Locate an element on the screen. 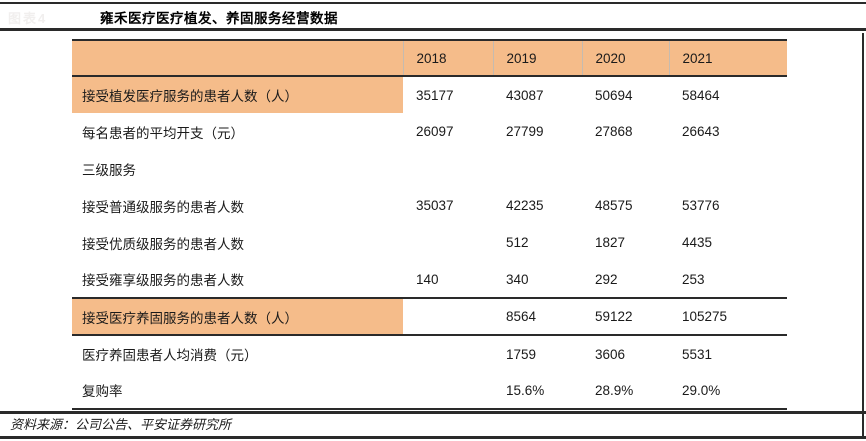 Image resolution: width=866 pixels, height=441 pixels. row-value-2020: 59122 is located at coordinates (614, 316).